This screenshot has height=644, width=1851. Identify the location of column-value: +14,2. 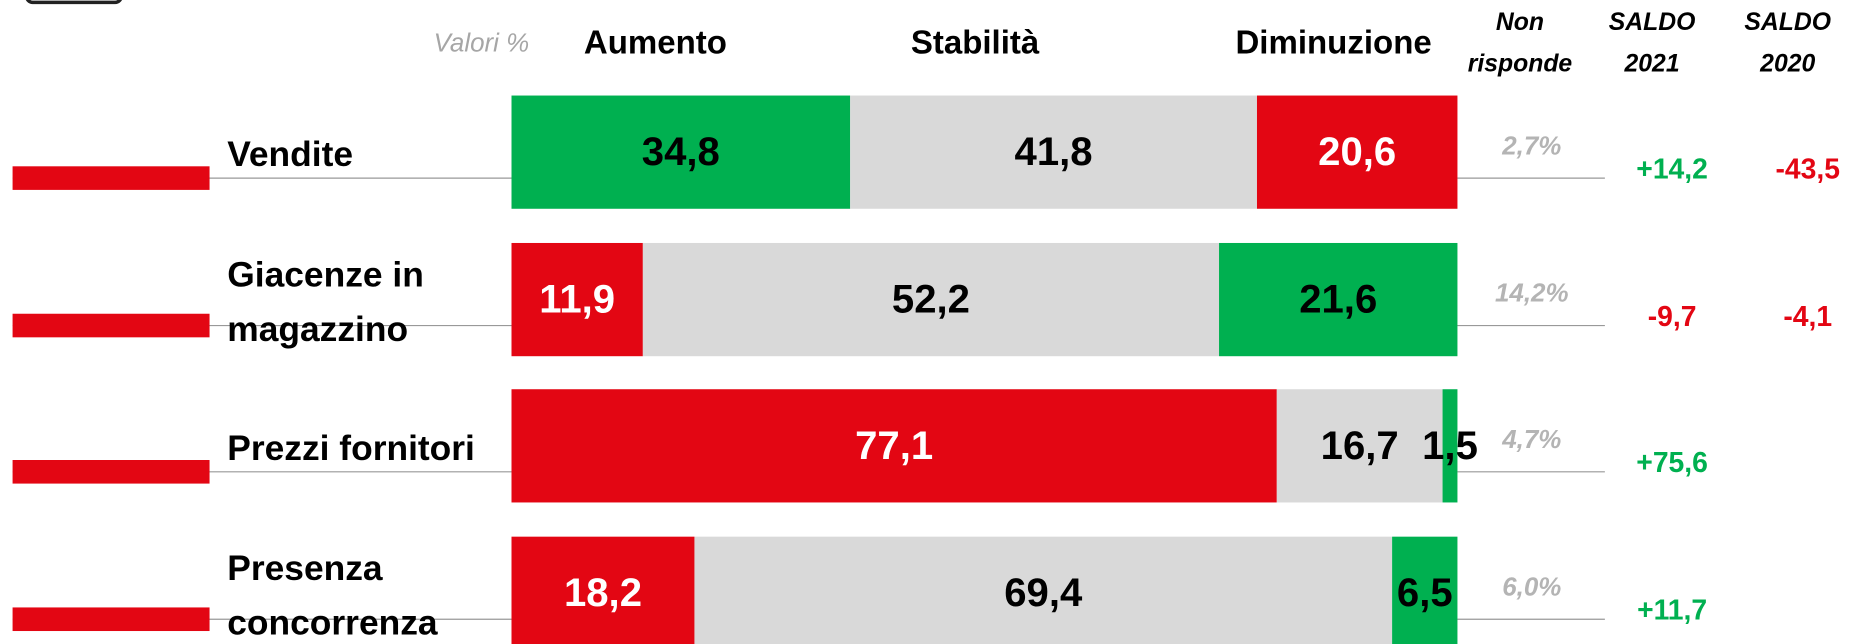
(1672, 168).